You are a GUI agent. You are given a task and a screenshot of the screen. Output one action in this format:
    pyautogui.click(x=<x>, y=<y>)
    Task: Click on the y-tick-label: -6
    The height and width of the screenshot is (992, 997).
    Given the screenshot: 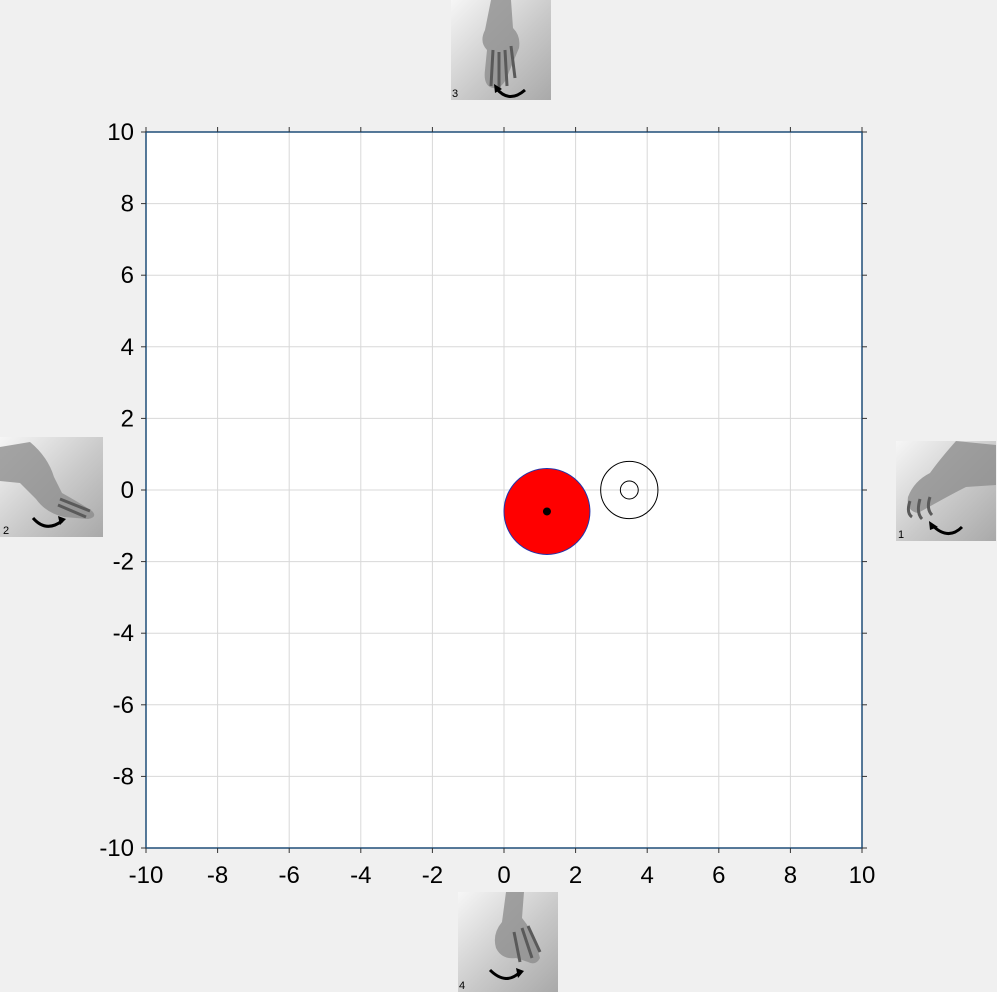 What is the action you would take?
    pyautogui.click(x=123, y=705)
    